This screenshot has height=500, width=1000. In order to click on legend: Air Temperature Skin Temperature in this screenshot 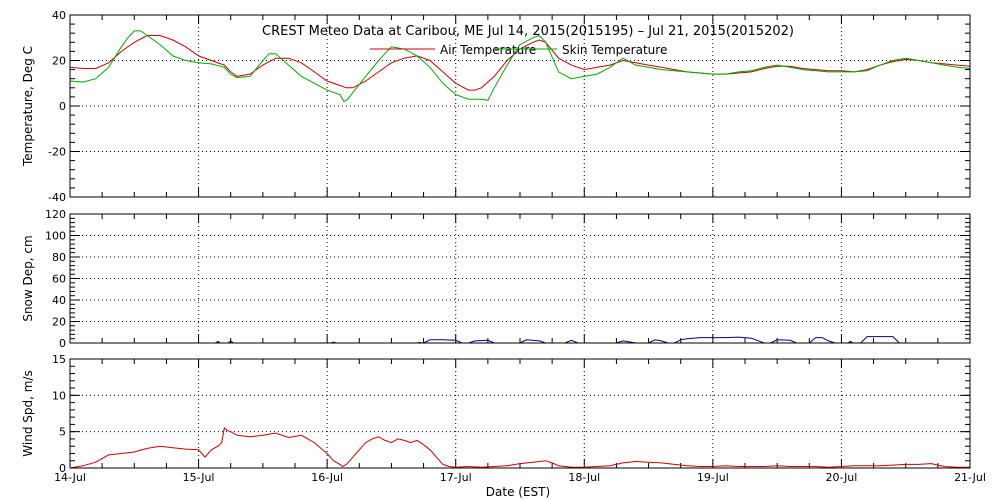, I will do `click(518, 50)`.